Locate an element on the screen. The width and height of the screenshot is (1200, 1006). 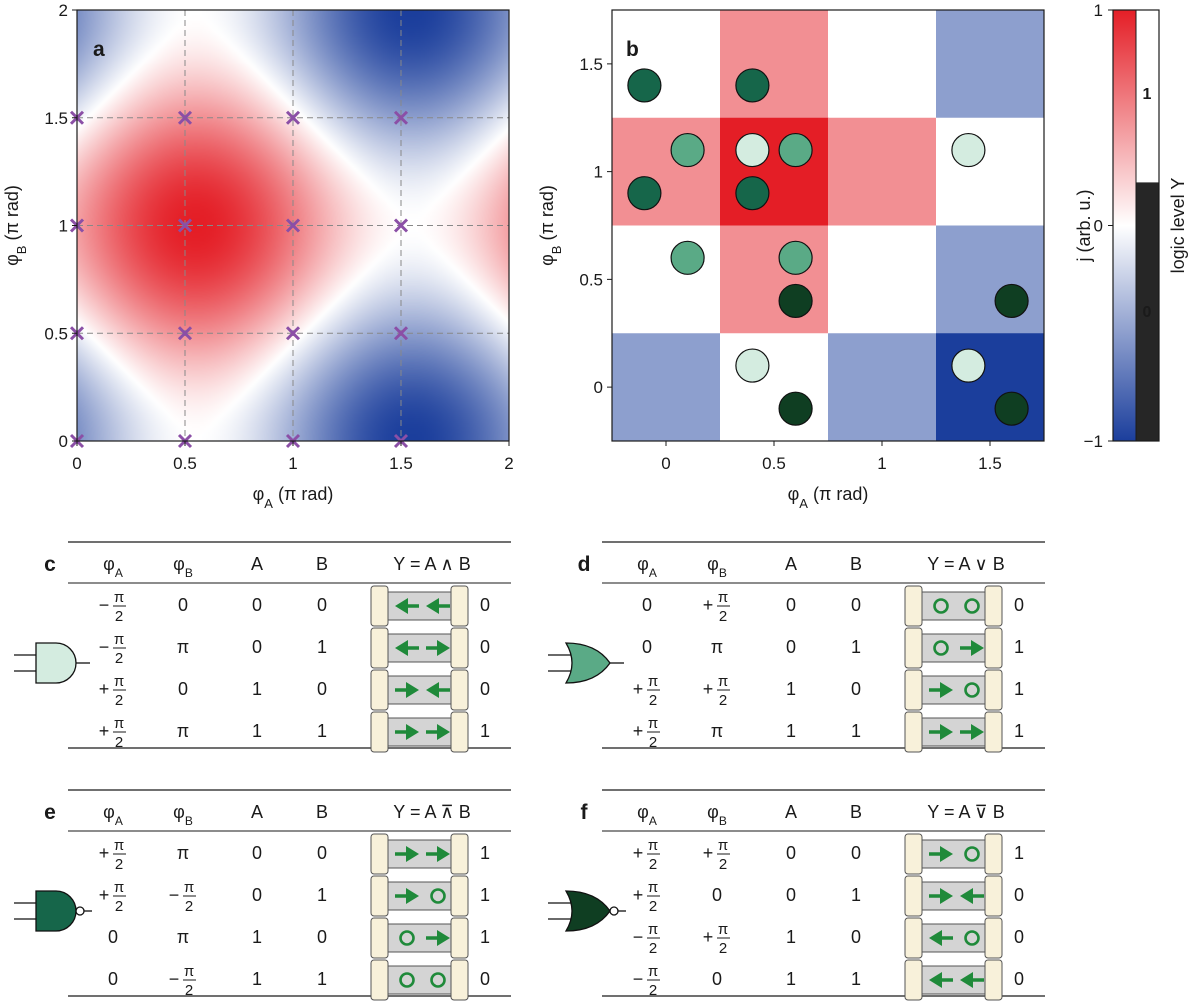
header-subscript: A is located at coordinates (119, 573).